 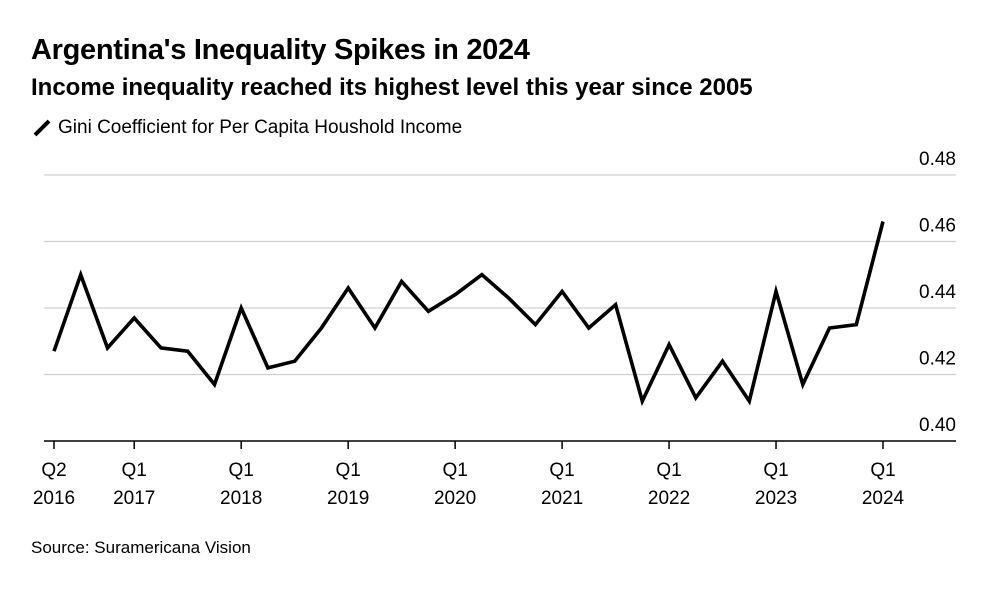 What do you see at coordinates (500, 444) in the screenshot?
I see `x-axis` at bounding box center [500, 444].